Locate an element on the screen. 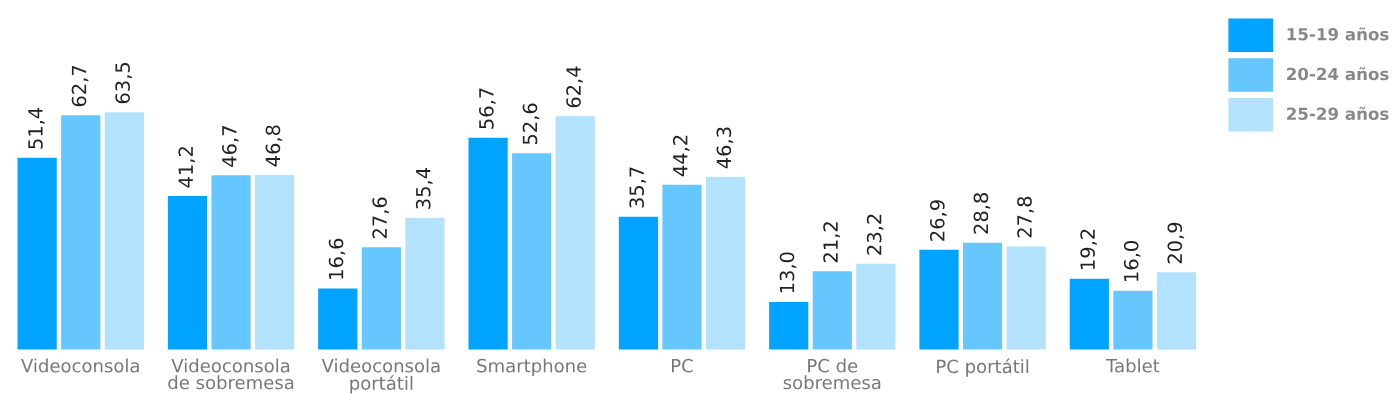 Image resolution: width=1395 pixels, height=412 pixels. data-label: 27,8 is located at coordinates (1025, 217).